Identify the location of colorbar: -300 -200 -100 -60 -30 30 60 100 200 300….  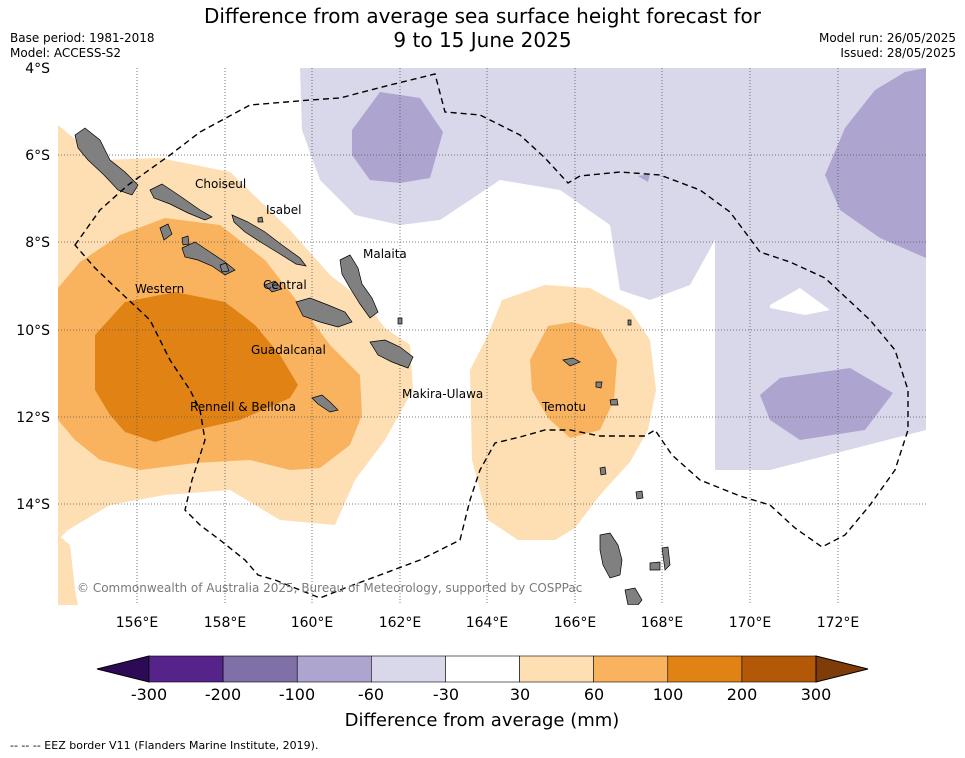
(482, 693).